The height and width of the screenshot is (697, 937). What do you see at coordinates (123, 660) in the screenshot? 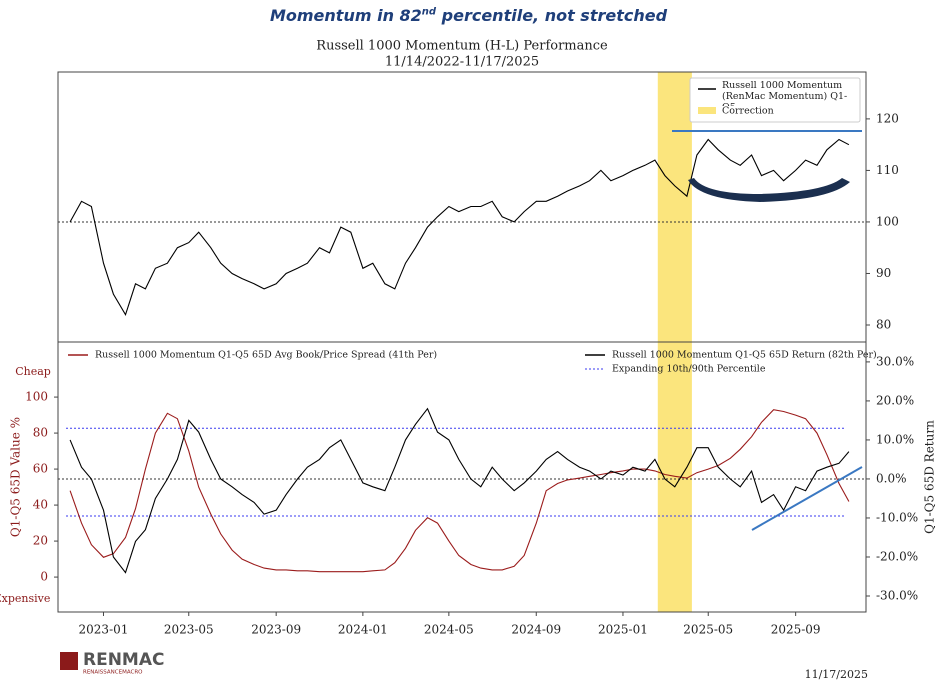
I see `logo-text: RENMAC` at bounding box center [123, 660].